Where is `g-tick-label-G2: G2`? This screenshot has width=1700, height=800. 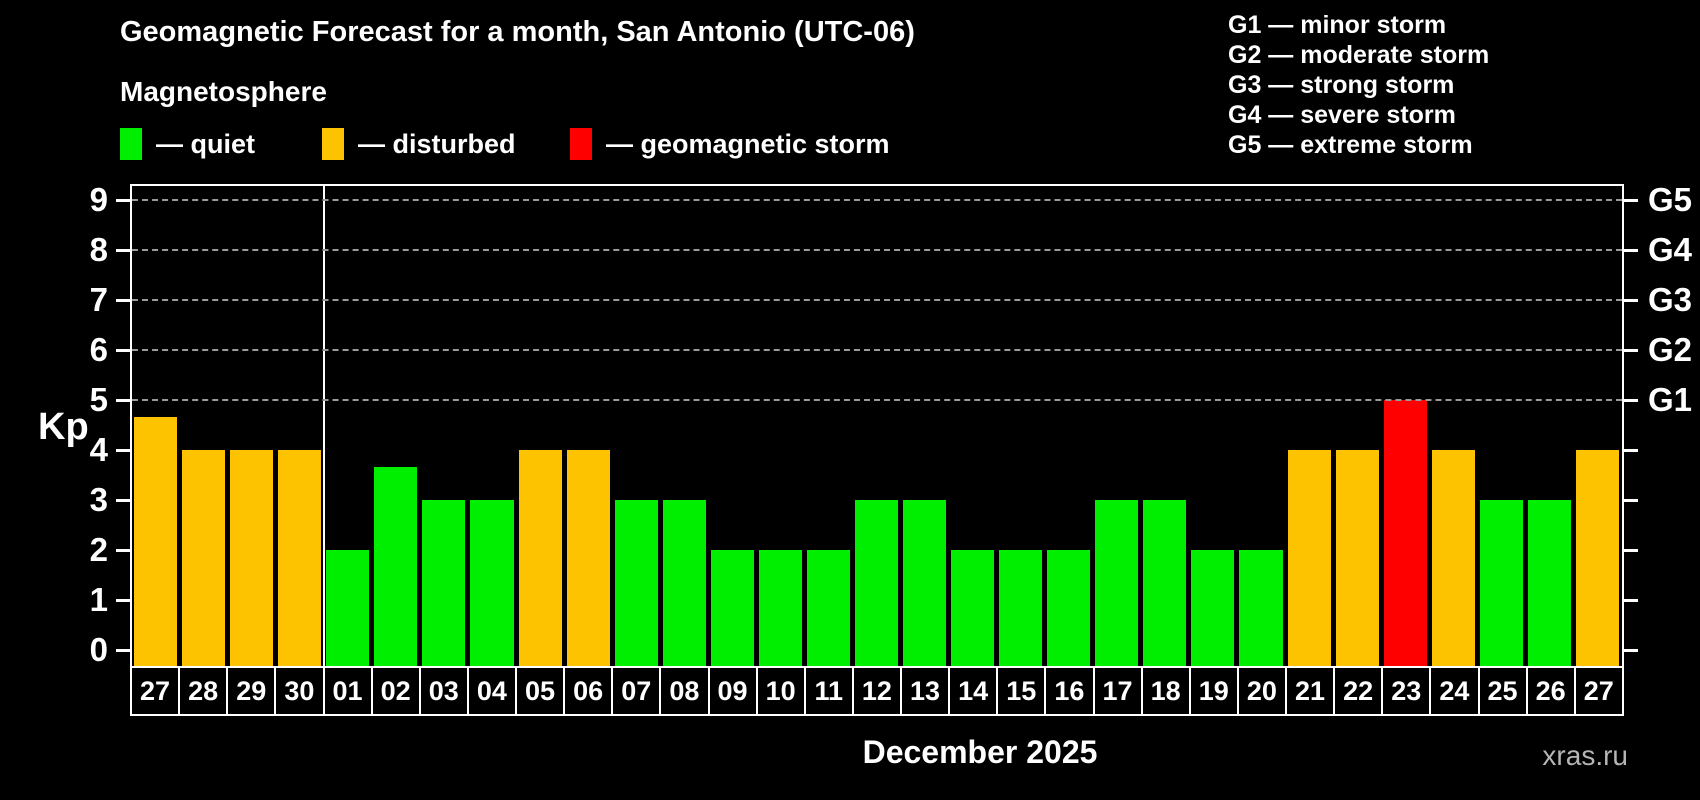 g-tick-label-G2: G2 is located at coordinates (1670, 349).